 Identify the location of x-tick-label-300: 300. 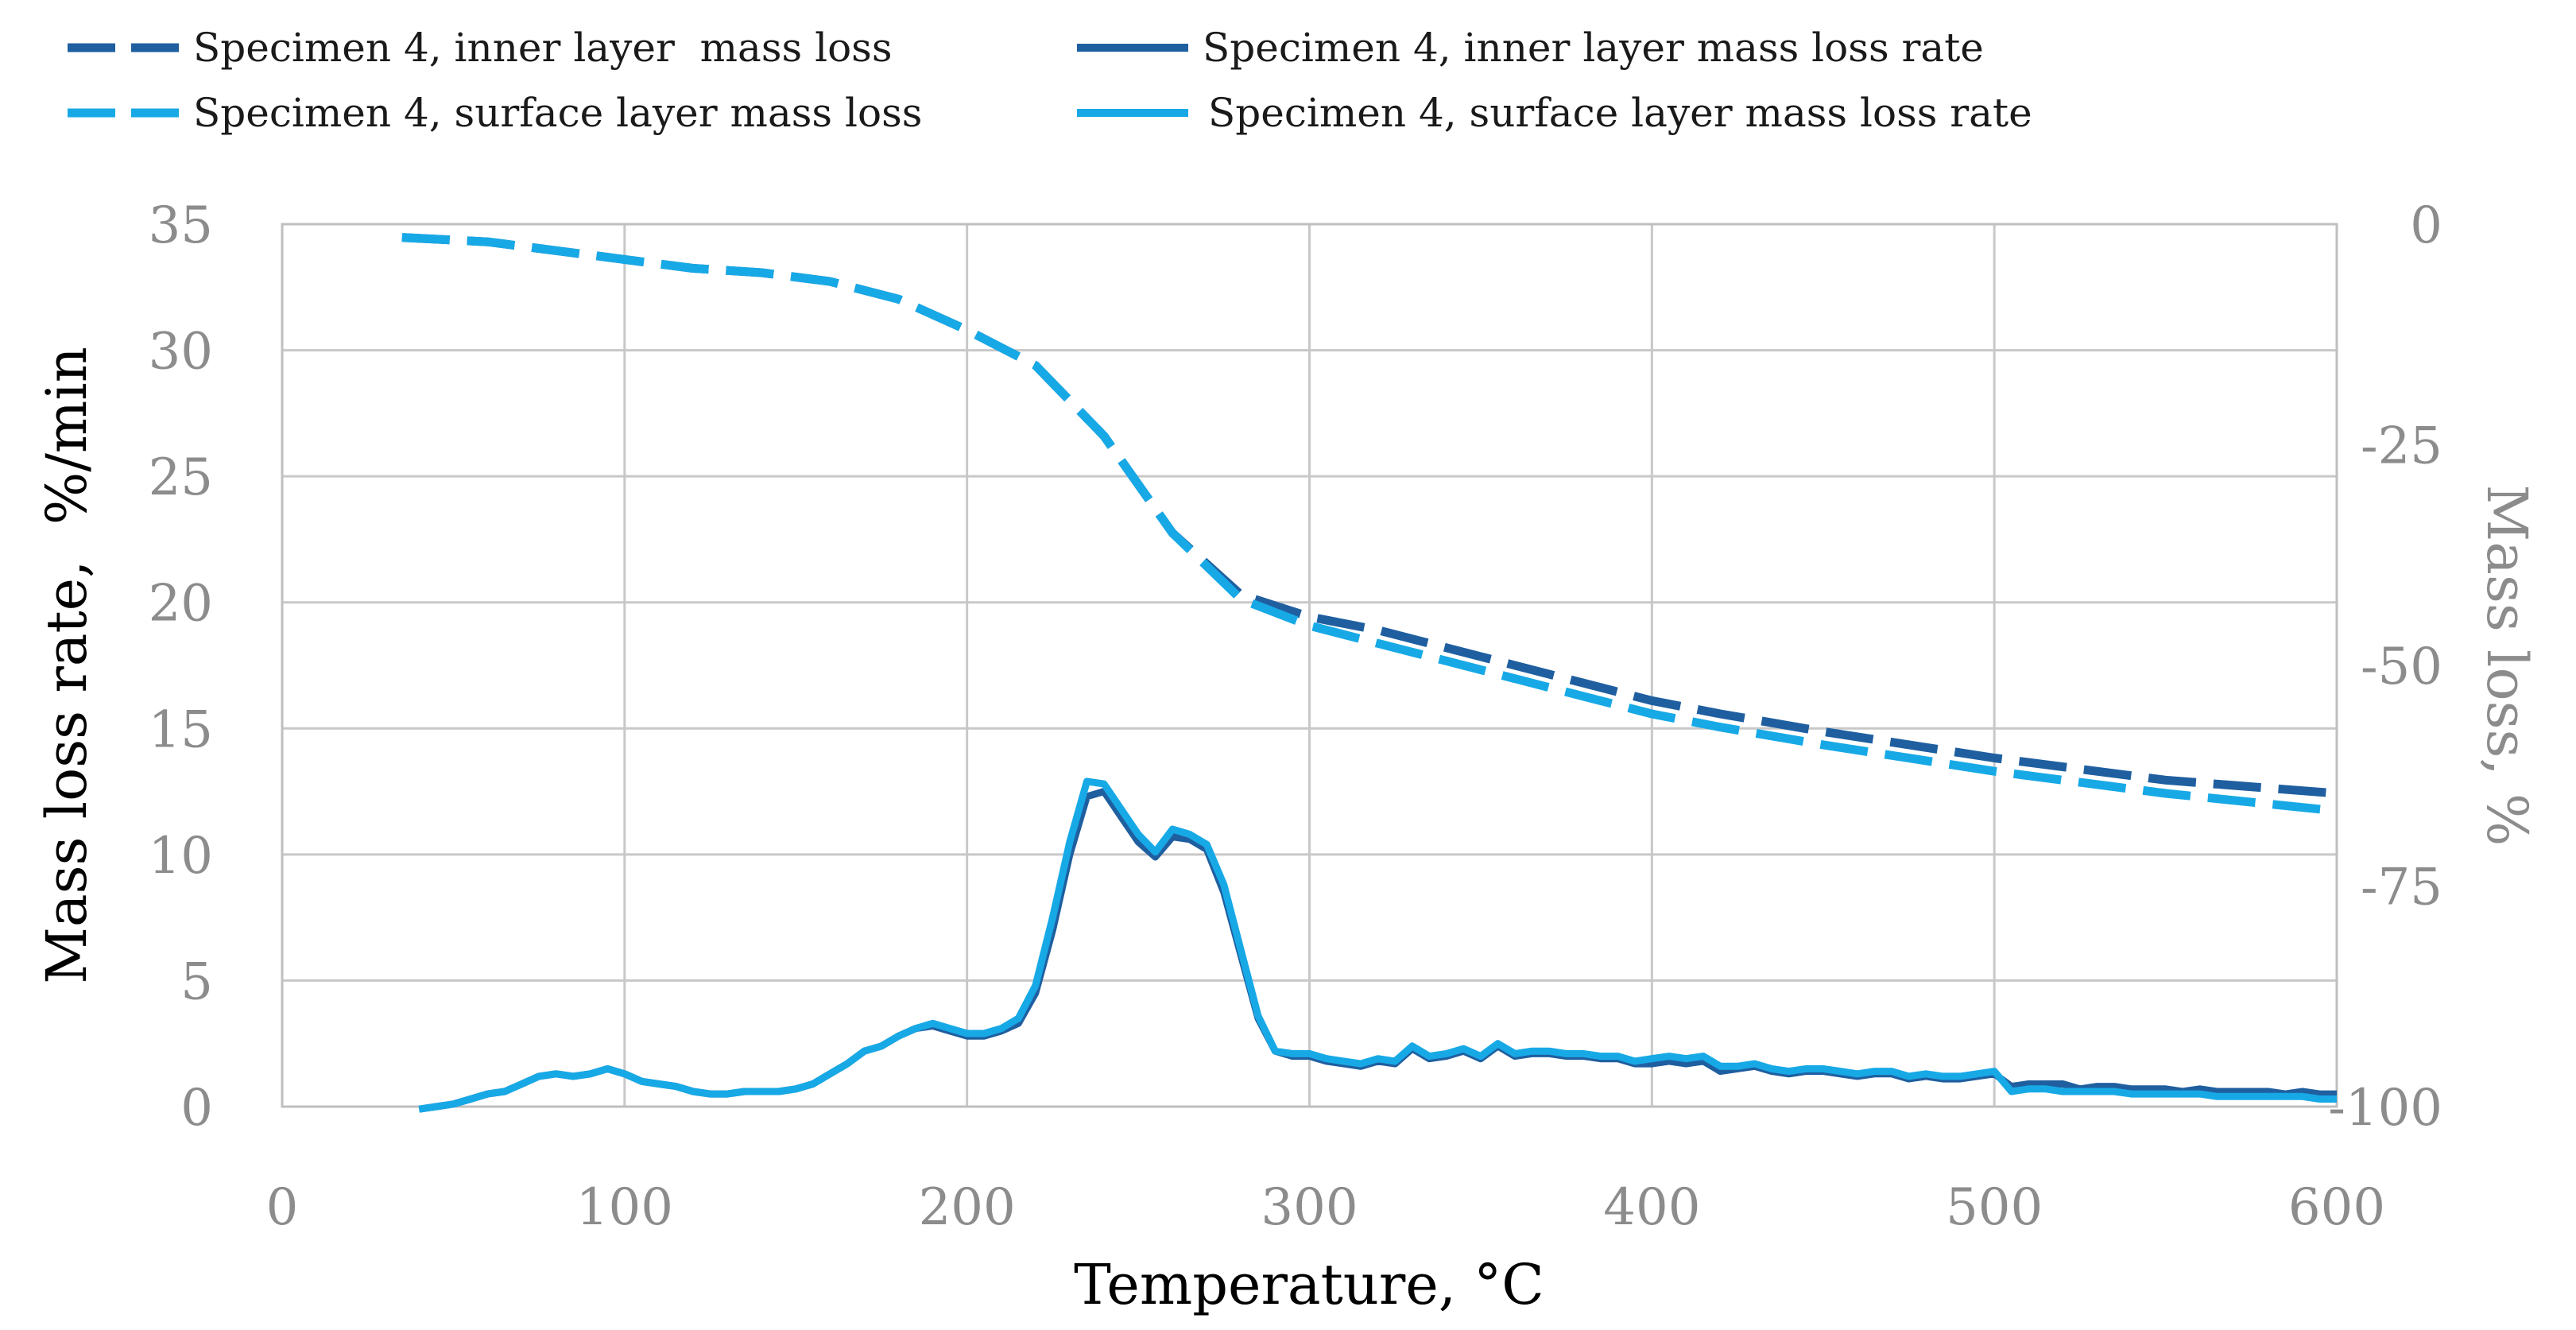
(1309, 1207).